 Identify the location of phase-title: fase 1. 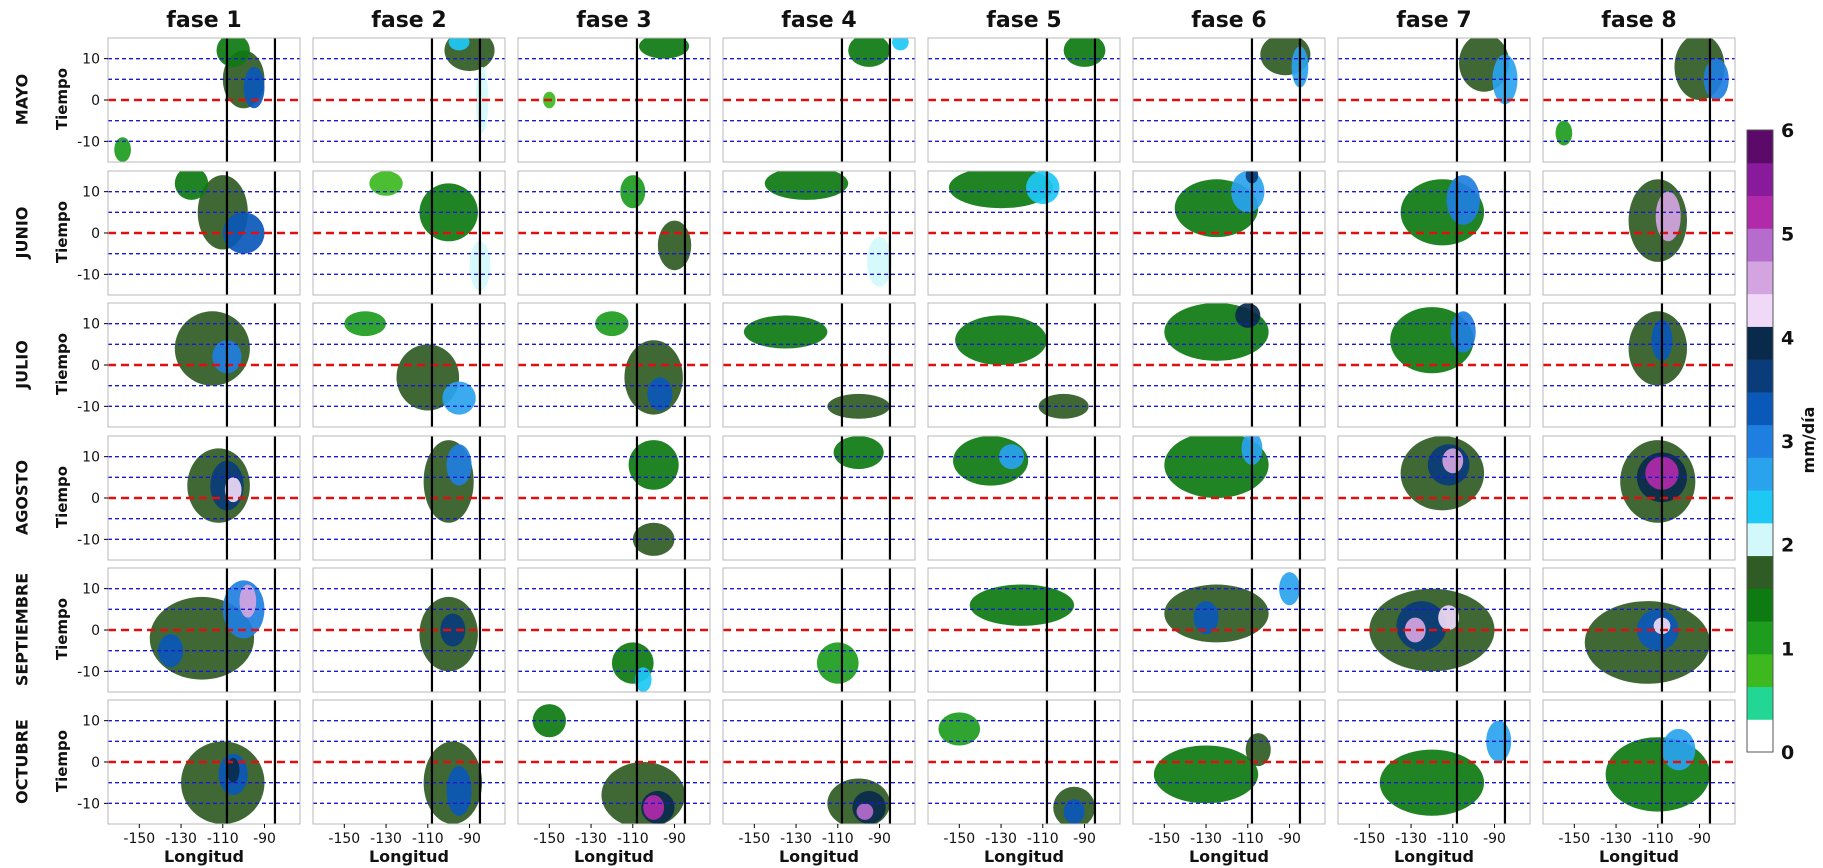
(204, 20).